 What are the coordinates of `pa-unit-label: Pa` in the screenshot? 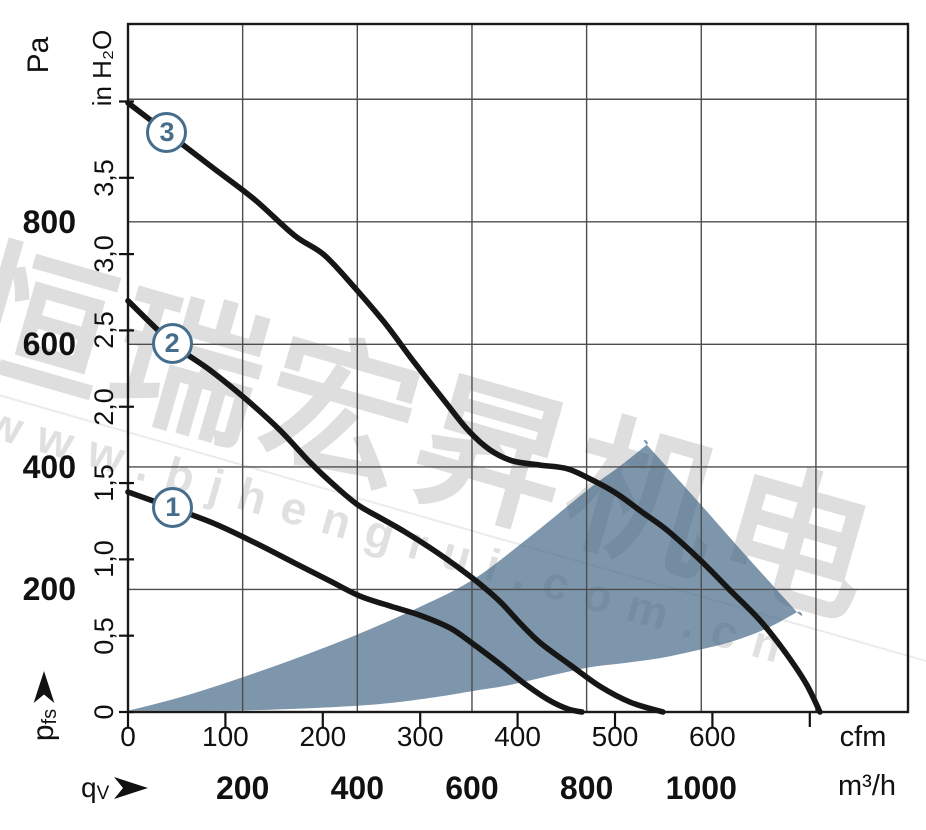 It's located at (38, 55).